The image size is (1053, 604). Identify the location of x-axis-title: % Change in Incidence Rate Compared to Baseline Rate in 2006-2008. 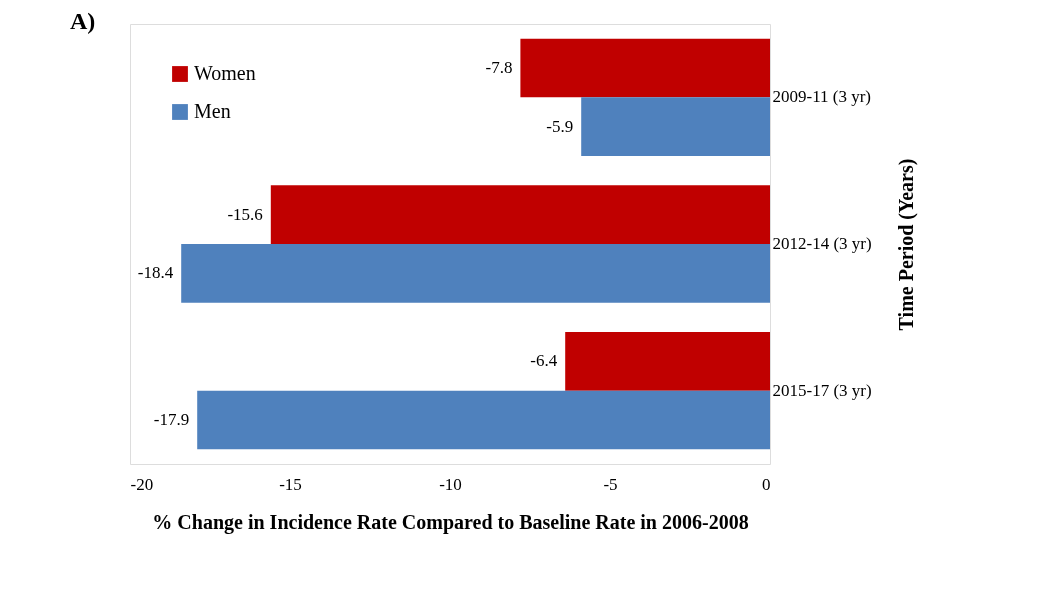
(450, 522).